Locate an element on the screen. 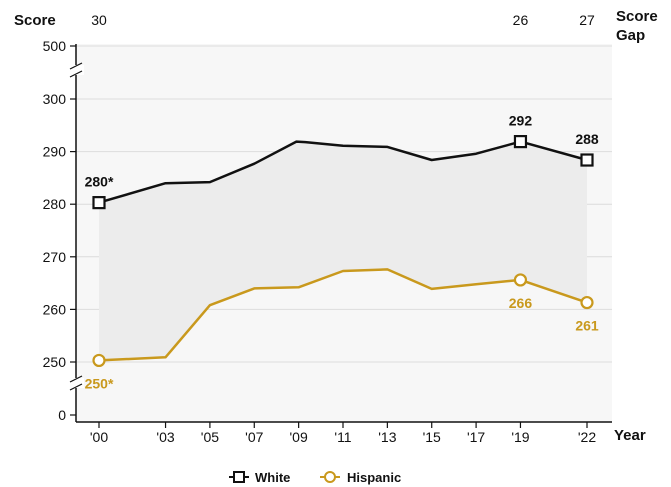 Image resolution: width=671 pixels, height=487 pixels. legend-item-white: White is located at coordinates (259, 477).